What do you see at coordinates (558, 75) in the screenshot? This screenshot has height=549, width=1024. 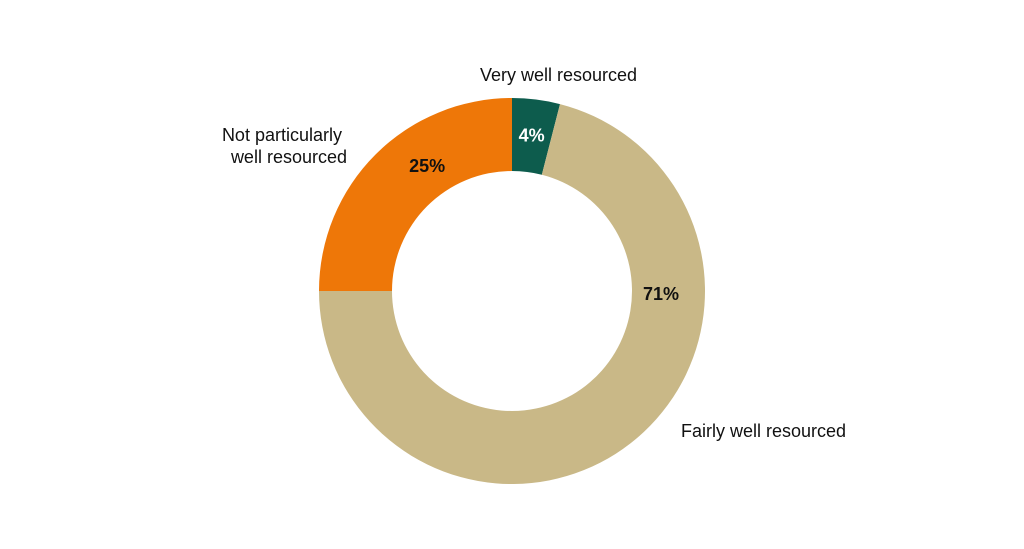 I see `category-label-very-well-resourced: Very well resourced` at bounding box center [558, 75].